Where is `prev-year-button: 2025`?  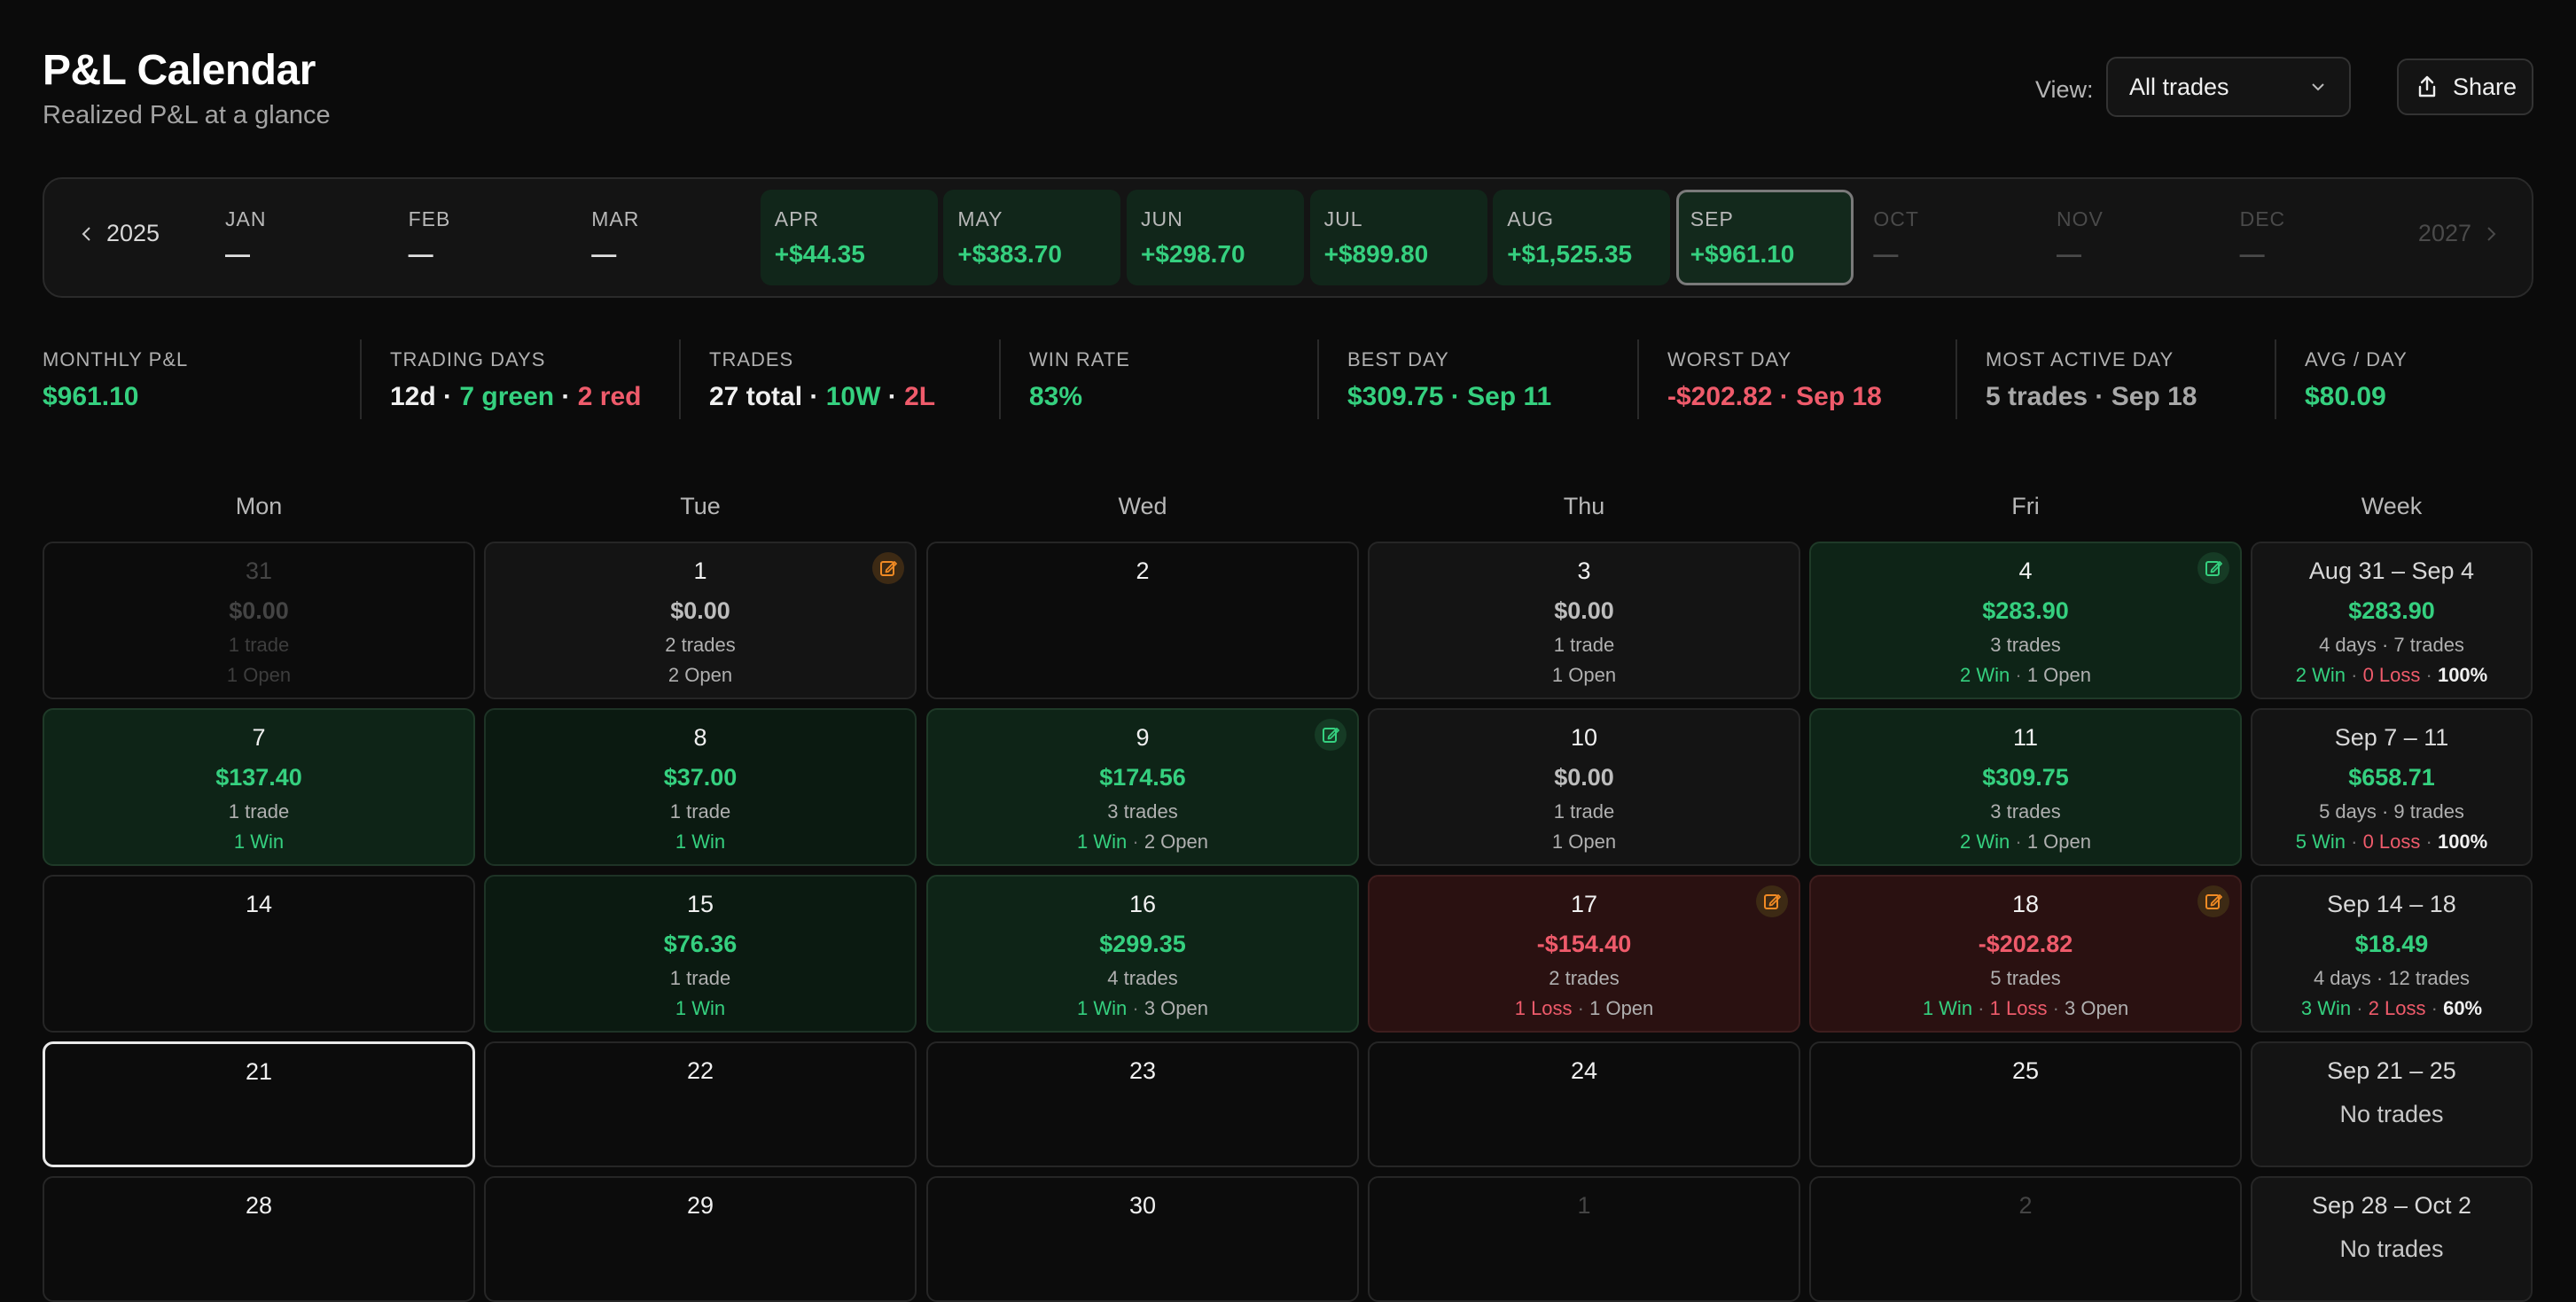 prev-year-button: 2025 is located at coordinates (120, 234).